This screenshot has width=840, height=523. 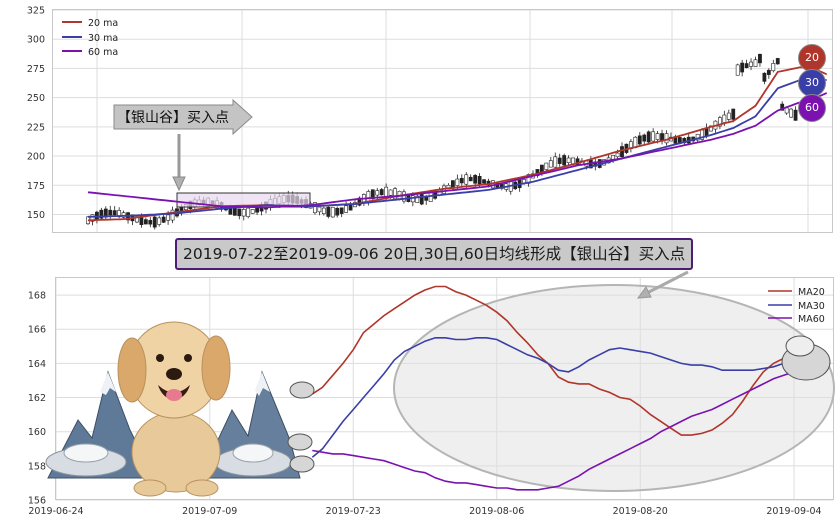 I want to click on bottom-x-tick-label: 2019-07-23, so click(x=353, y=511).